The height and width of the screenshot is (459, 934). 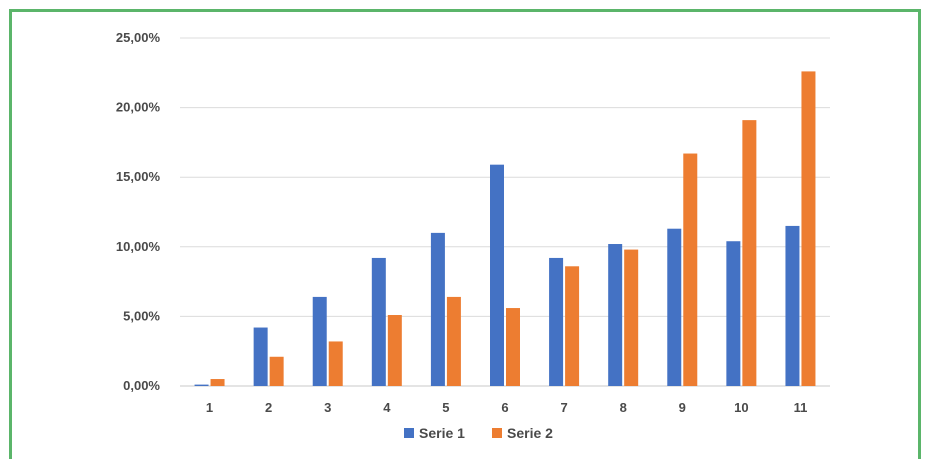 I want to click on x-tick-label: 2, so click(x=268, y=407).